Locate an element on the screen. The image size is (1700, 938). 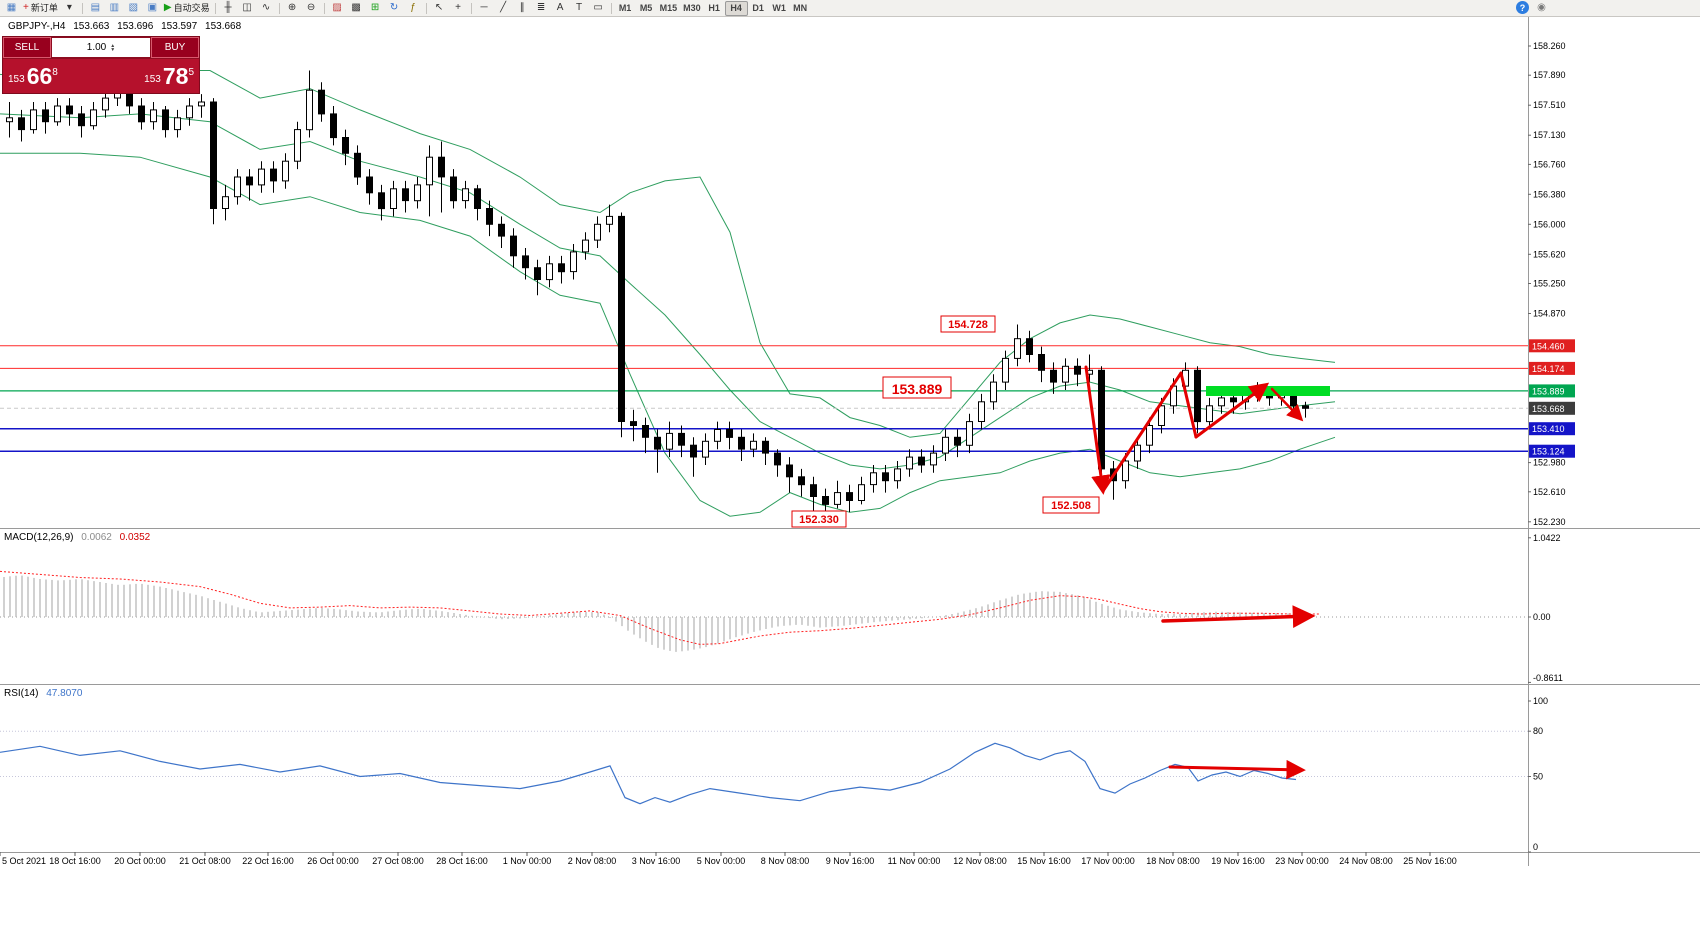
auto-scroll-icon: ↻ is located at coordinates (394, 7).